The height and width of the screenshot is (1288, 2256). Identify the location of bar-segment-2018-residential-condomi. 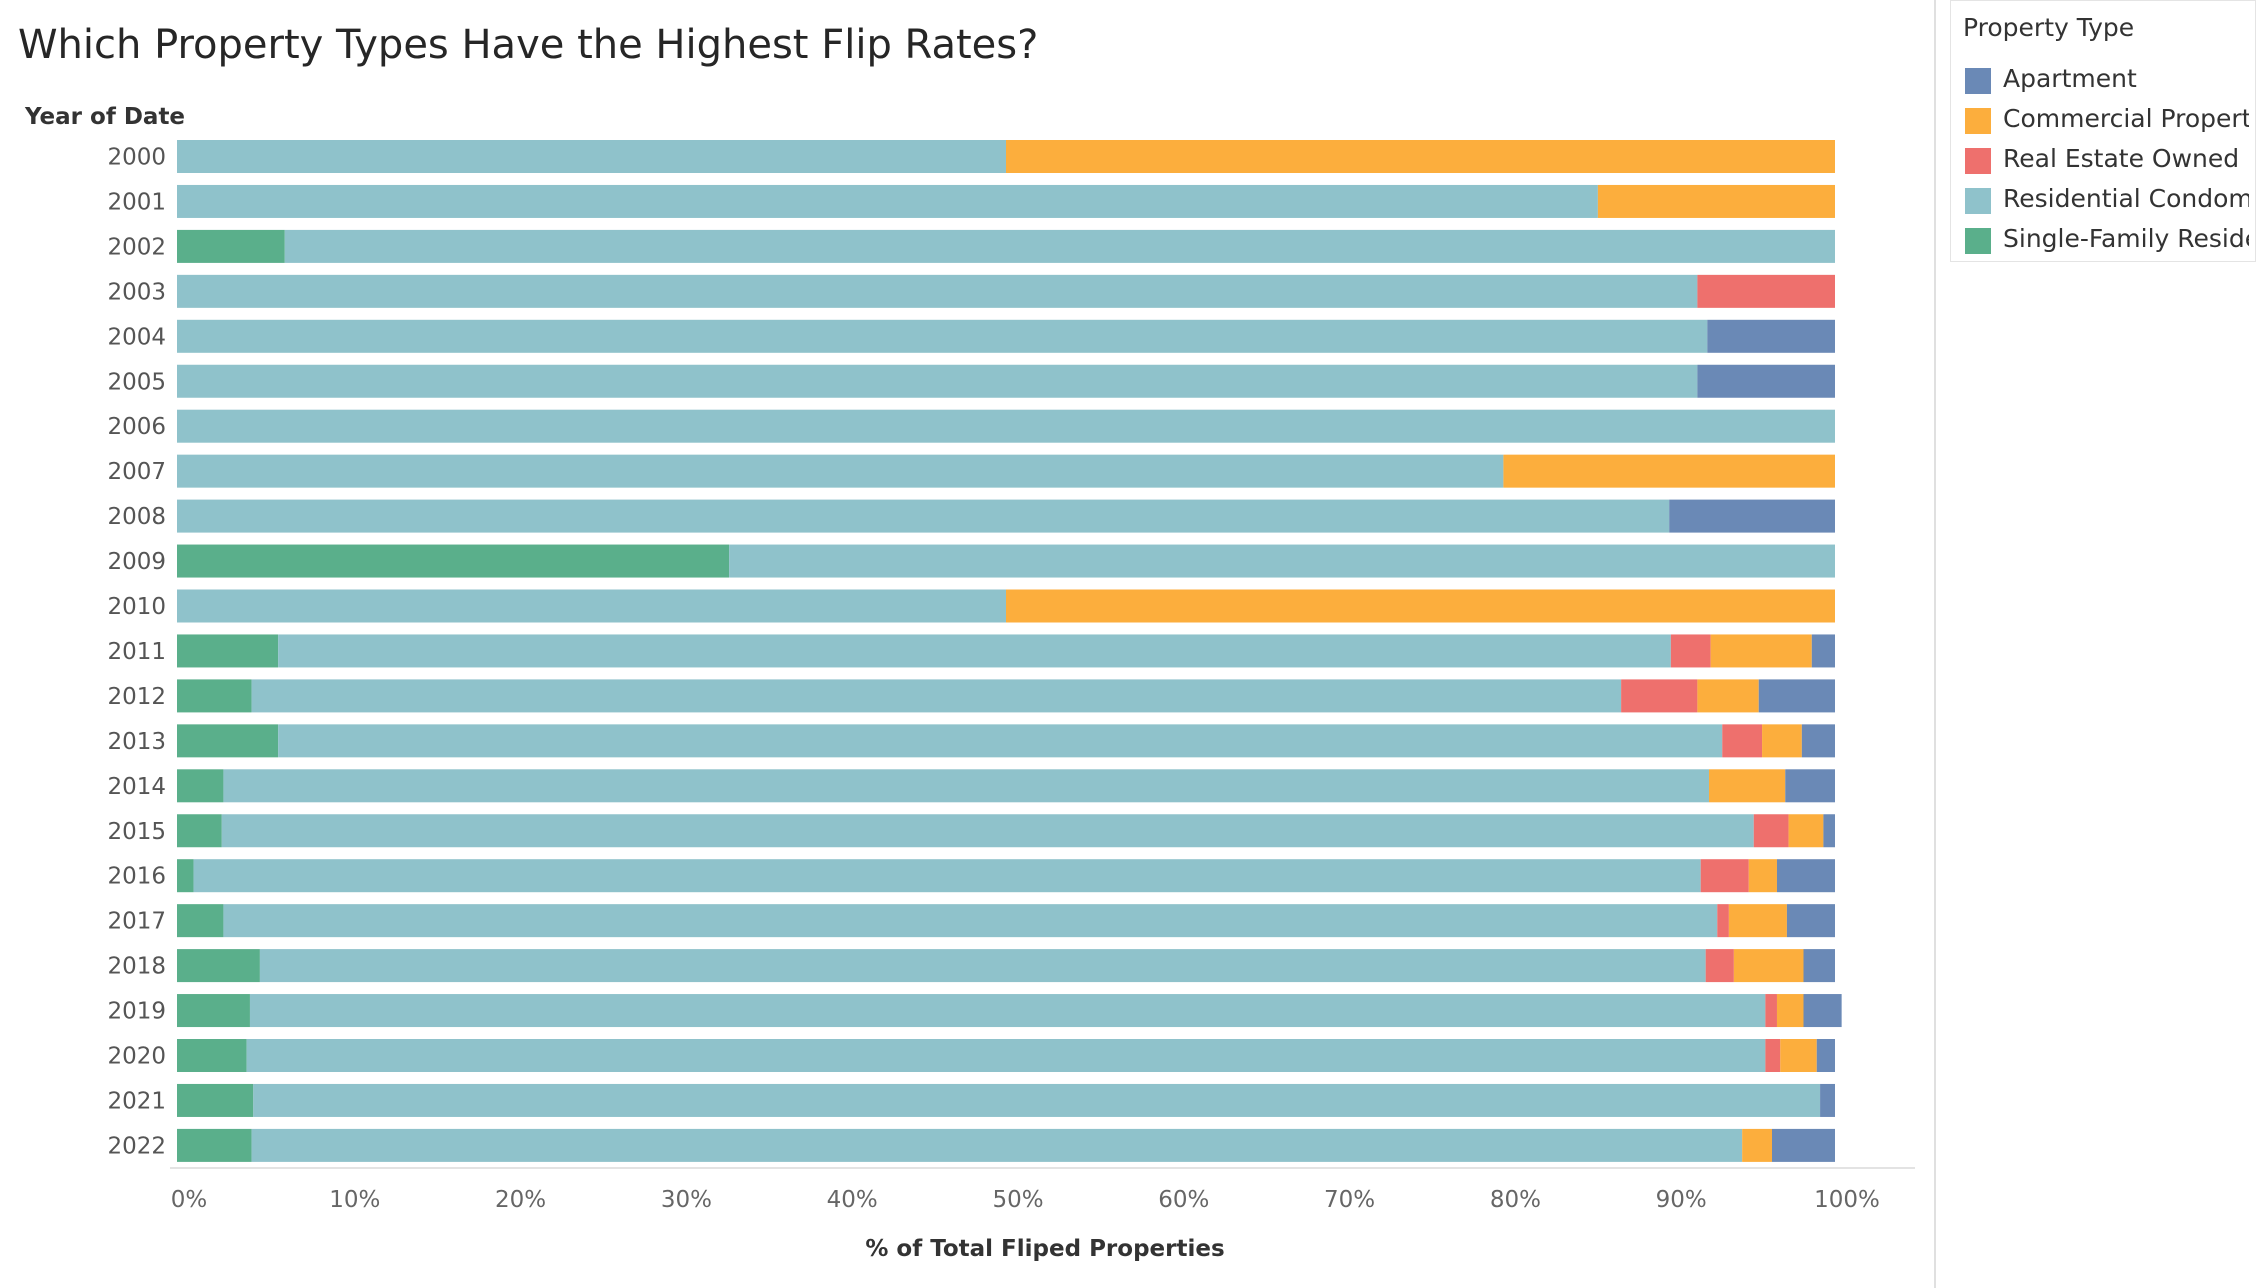
(982, 966).